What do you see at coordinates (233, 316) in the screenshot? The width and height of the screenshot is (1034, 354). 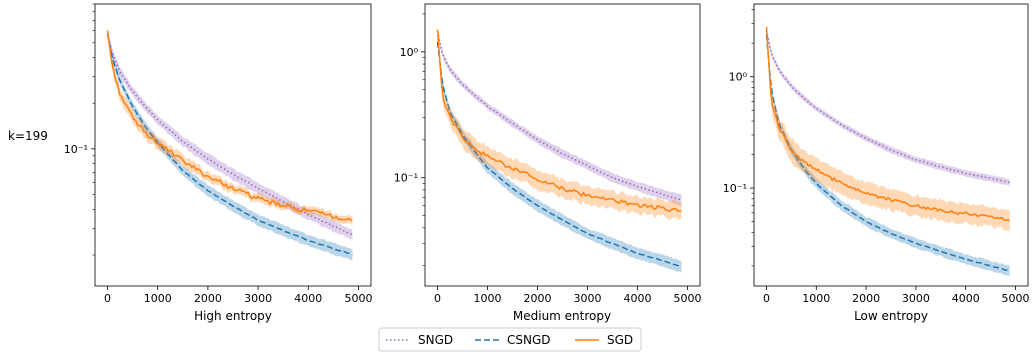 I see `x-axis-label-high-entropy: High entropy` at bounding box center [233, 316].